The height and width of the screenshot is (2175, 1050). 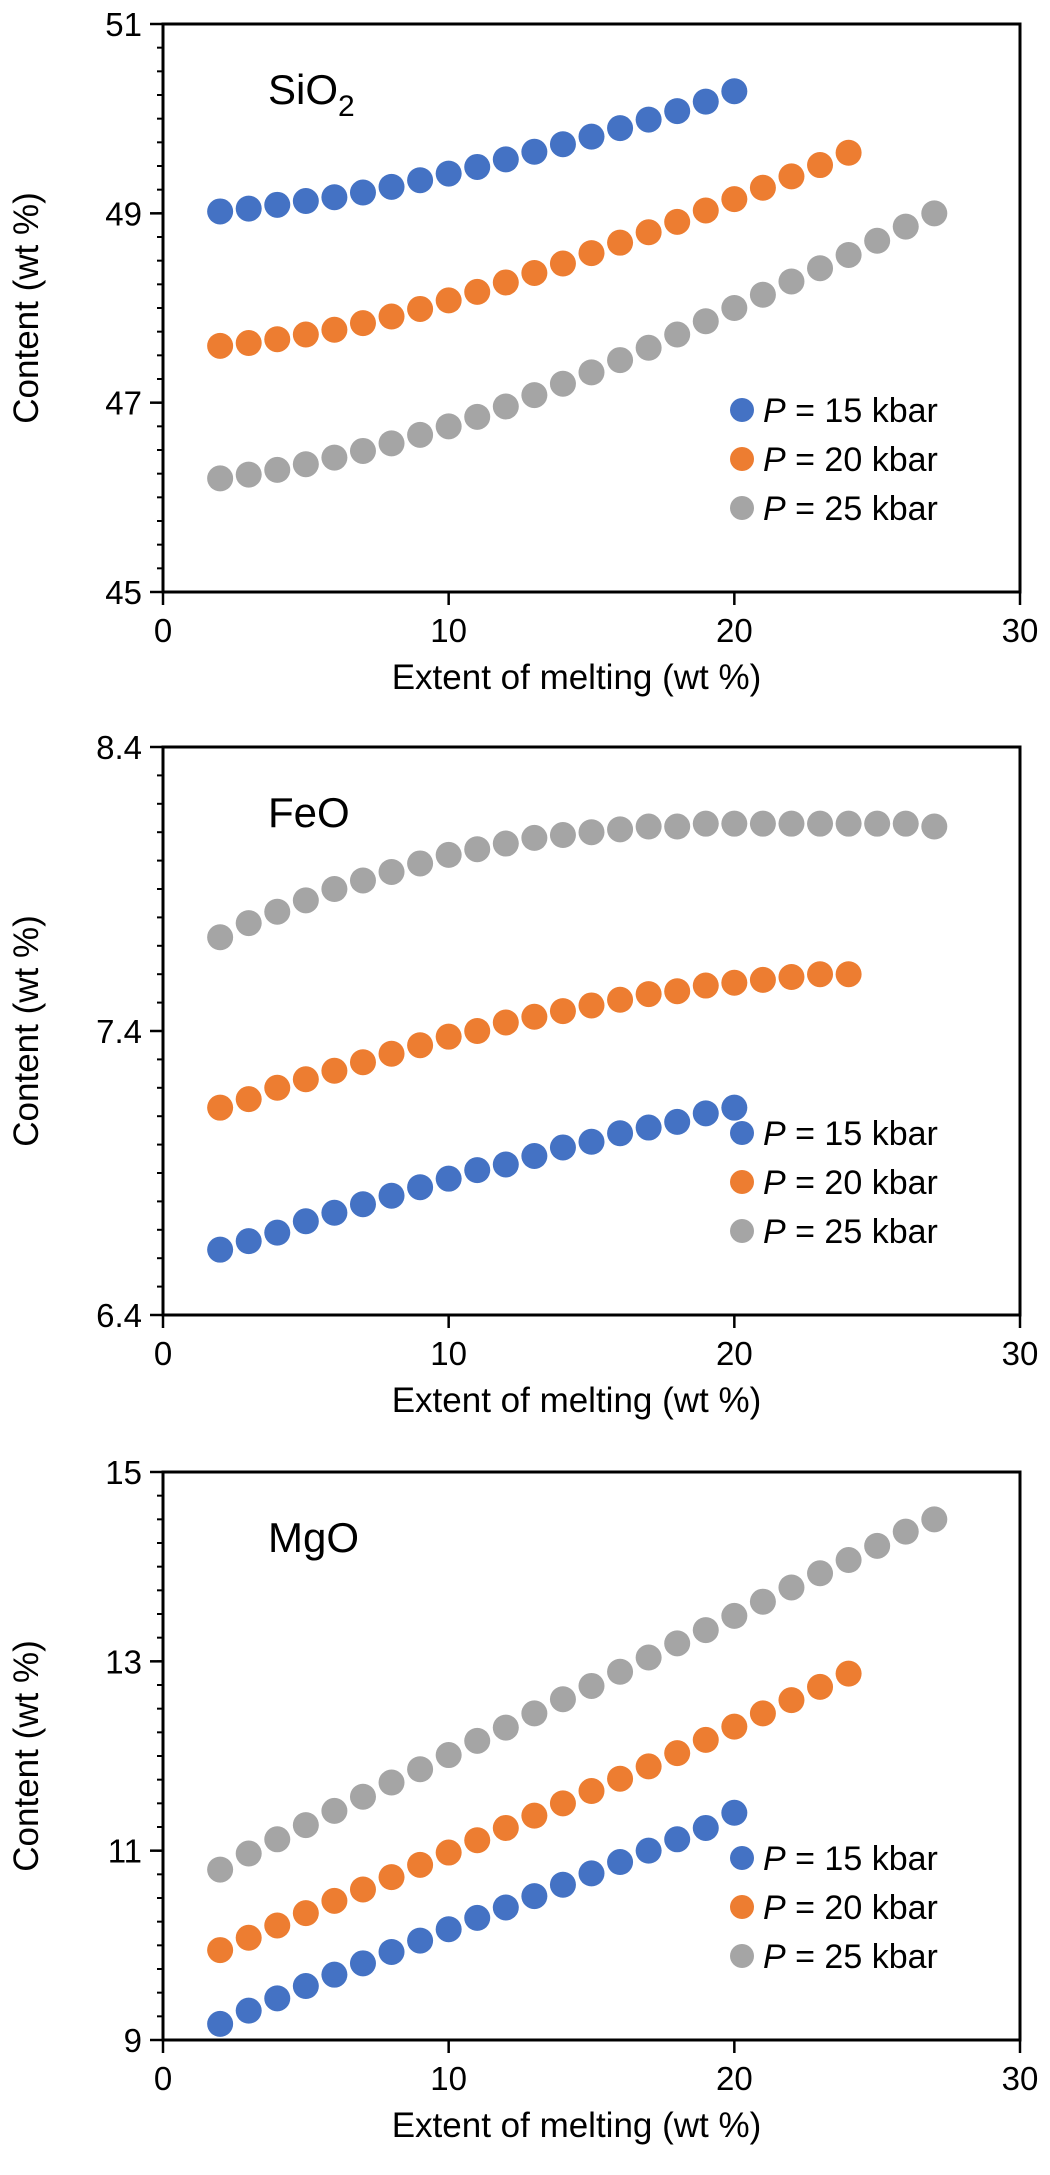 What do you see at coordinates (534, 249) in the screenshot?
I see `series-p-20-kbar` at bounding box center [534, 249].